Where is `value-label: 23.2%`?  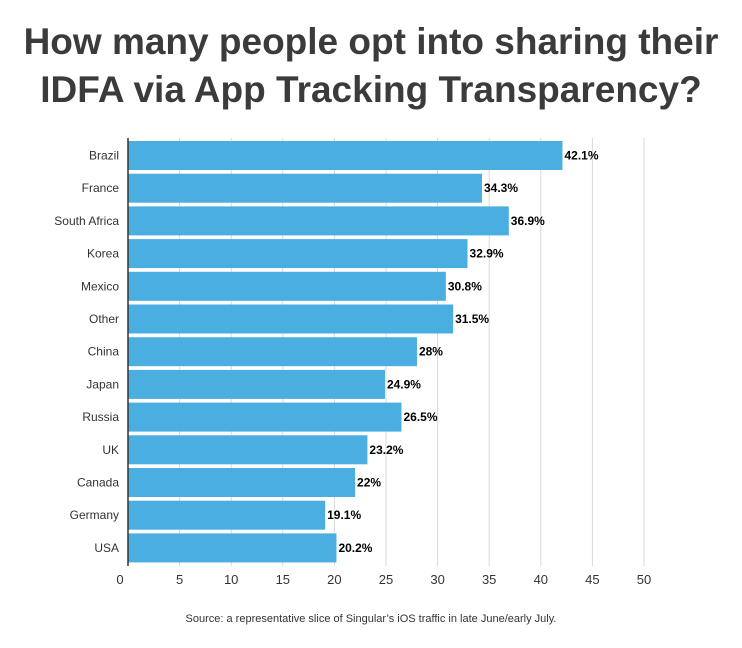
value-label: 23.2% is located at coordinates (386, 450).